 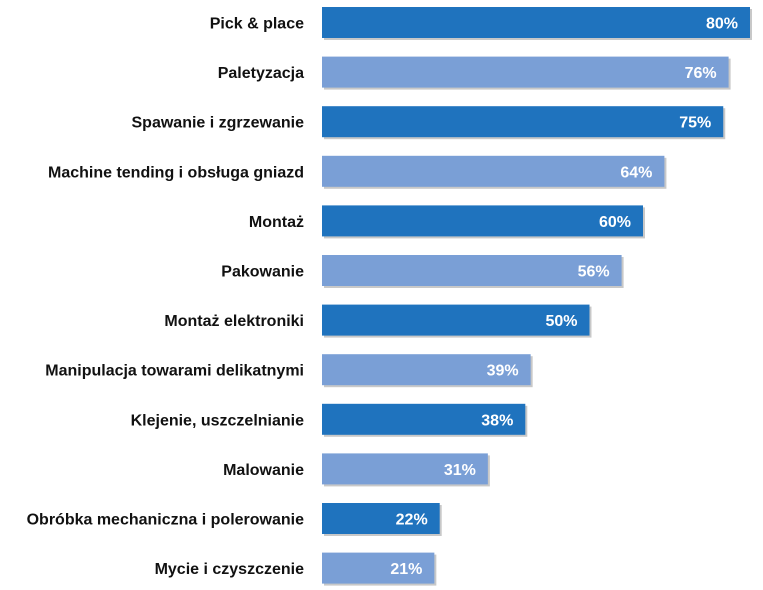 I want to click on category-label: Mycie i czyszczenie, so click(x=230, y=569).